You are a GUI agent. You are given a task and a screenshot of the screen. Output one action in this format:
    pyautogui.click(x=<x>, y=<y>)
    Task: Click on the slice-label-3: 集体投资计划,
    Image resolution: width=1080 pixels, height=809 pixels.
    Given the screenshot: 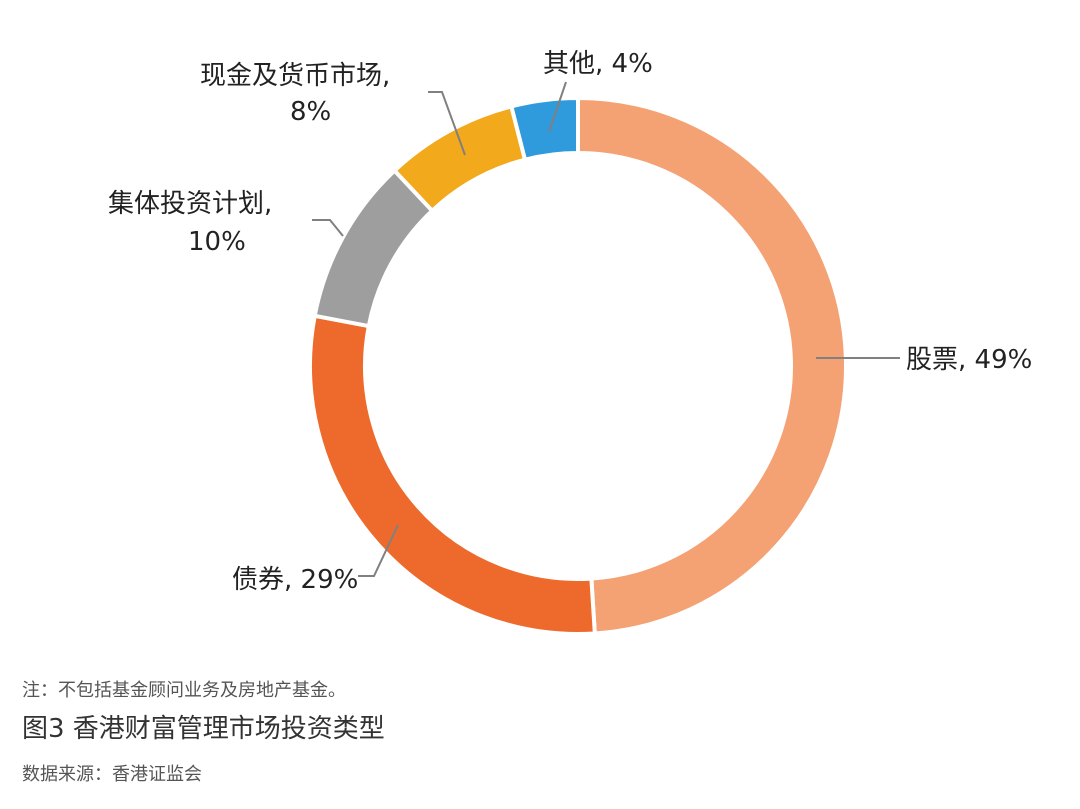 What is the action you would take?
    pyautogui.click(x=190, y=204)
    